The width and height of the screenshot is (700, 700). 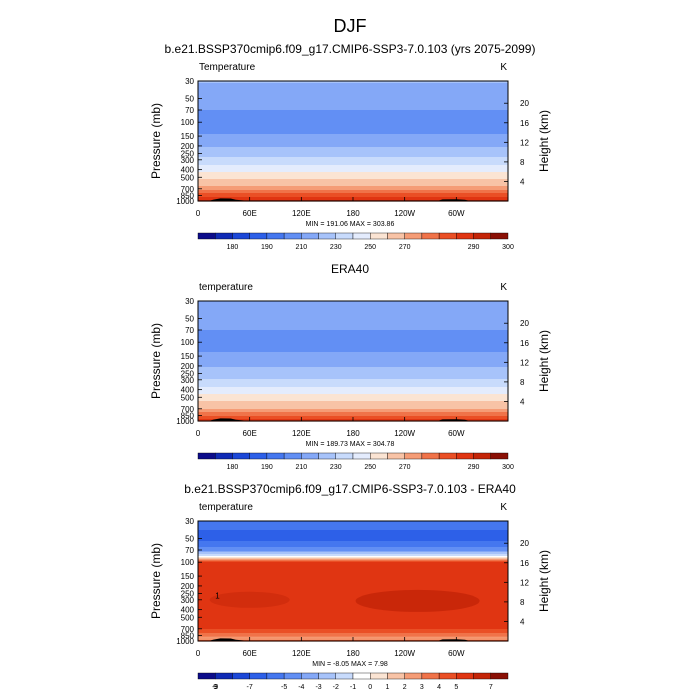 I want to click on y-tick-label: 150, so click(x=188, y=576).